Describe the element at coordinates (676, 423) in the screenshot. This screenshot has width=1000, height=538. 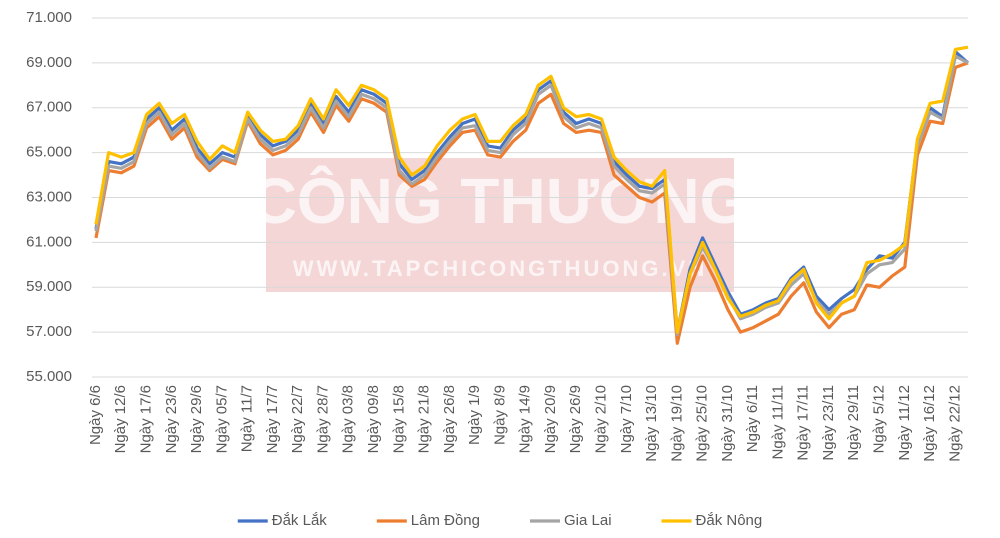
I see `x-tick-label: Ngày 19/10` at that location.